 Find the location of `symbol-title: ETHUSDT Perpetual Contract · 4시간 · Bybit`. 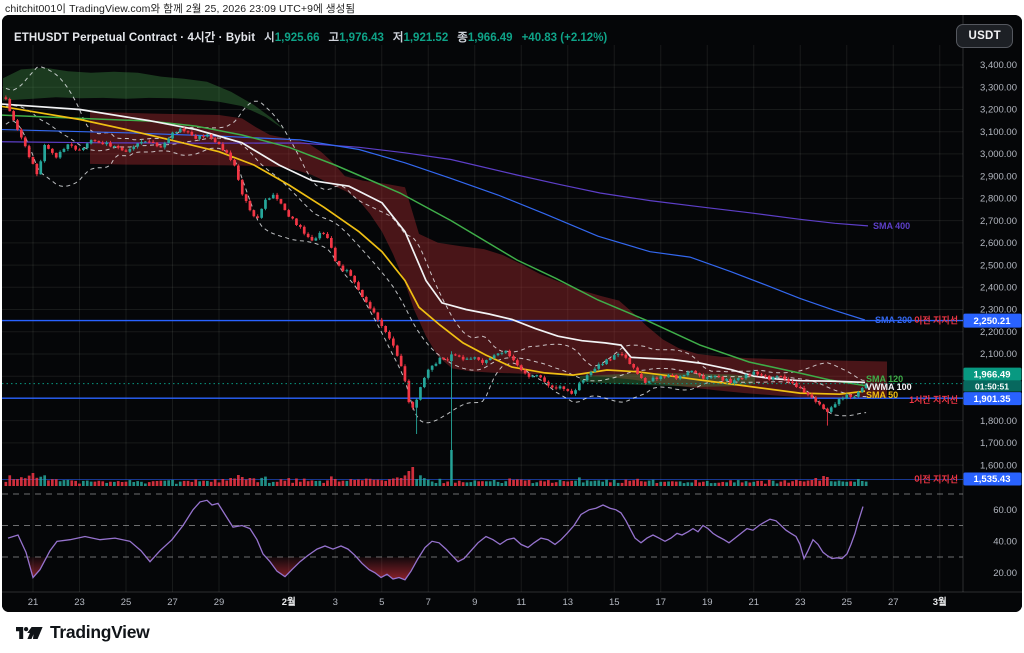

symbol-title: ETHUSDT Perpetual Contract · 4시간 · Bybit is located at coordinates (135, 38).